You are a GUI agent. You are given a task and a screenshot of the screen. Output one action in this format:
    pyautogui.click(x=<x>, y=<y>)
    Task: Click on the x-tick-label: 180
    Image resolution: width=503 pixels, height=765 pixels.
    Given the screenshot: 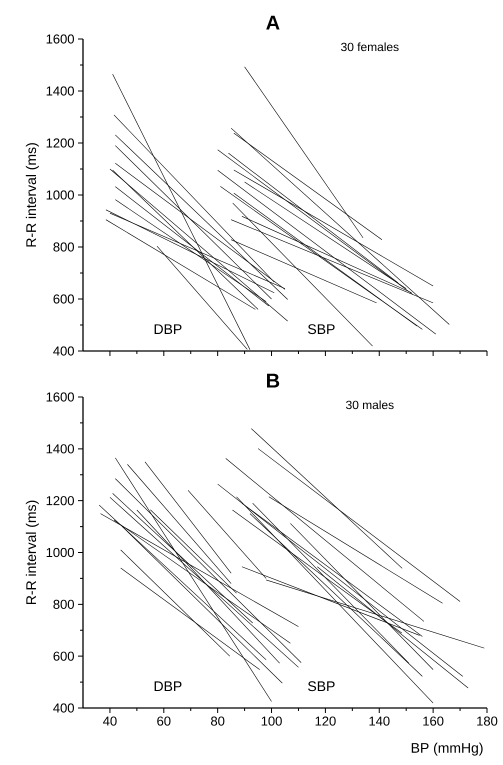 What is the action you would take?
    pyautogui.click(x=487, y=721)
    